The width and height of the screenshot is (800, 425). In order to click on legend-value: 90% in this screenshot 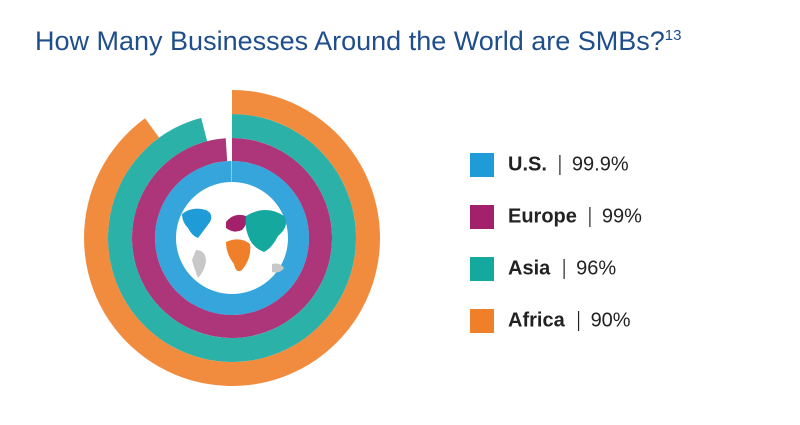, I will do `click(611, 320)`.